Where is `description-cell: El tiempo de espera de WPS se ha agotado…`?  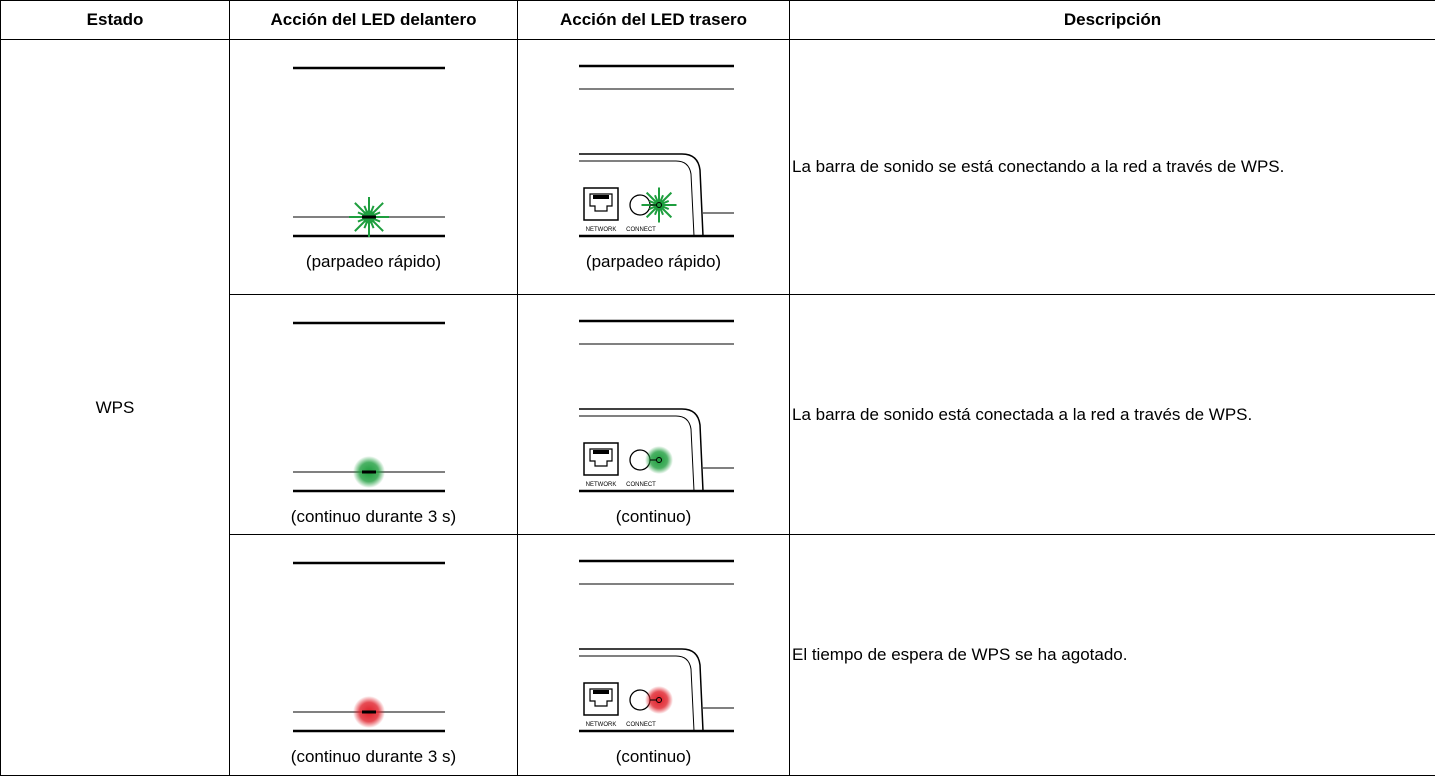 description-cell: El tiempo de espera de WPS se ha agotado… is located at coordinates (1112, 655).